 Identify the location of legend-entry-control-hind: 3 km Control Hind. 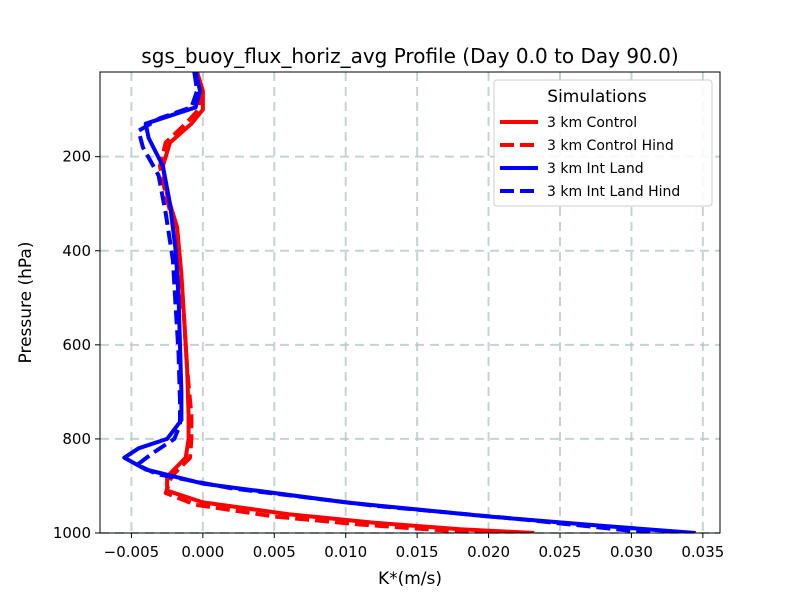
(587, 146).